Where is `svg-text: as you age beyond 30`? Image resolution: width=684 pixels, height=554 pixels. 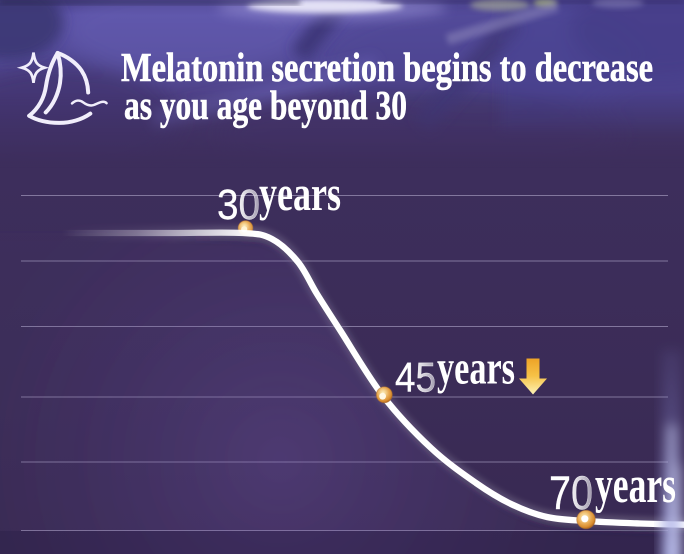
svg-text: as you age beyond 30 is located at coordinates (265, 105).